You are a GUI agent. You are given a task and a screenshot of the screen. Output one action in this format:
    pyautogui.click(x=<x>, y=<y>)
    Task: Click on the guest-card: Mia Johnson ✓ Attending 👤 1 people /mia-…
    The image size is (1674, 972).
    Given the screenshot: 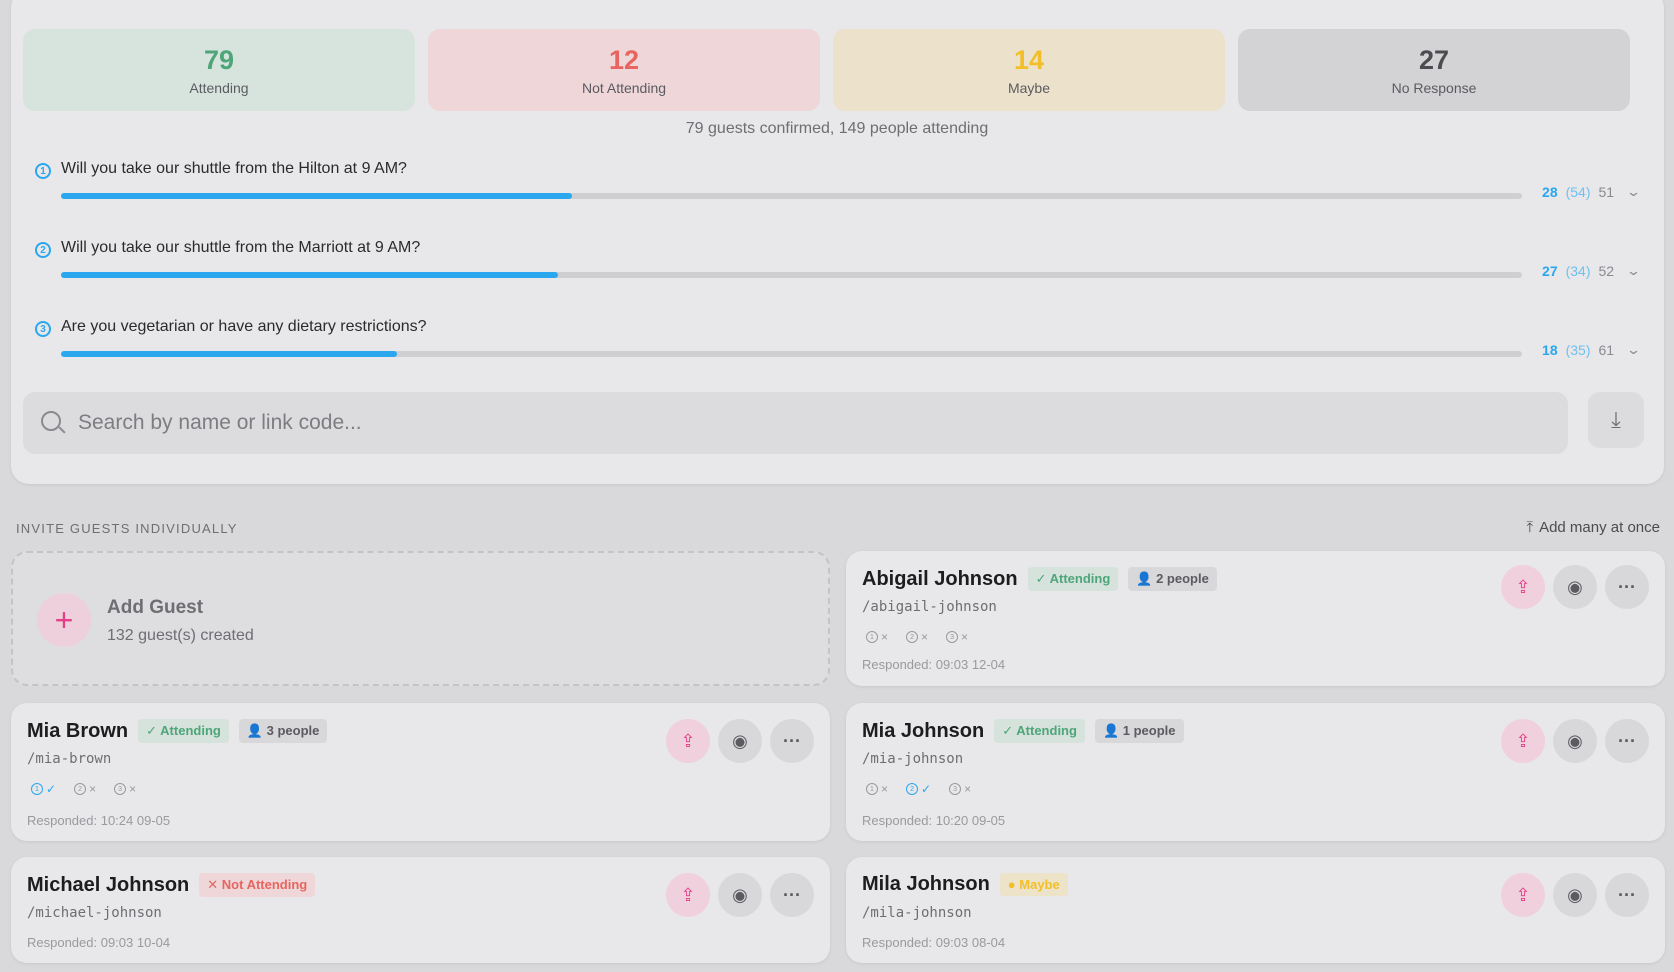 What is the action you would take?
    pyautogui.click(x=1255, y=772)
    